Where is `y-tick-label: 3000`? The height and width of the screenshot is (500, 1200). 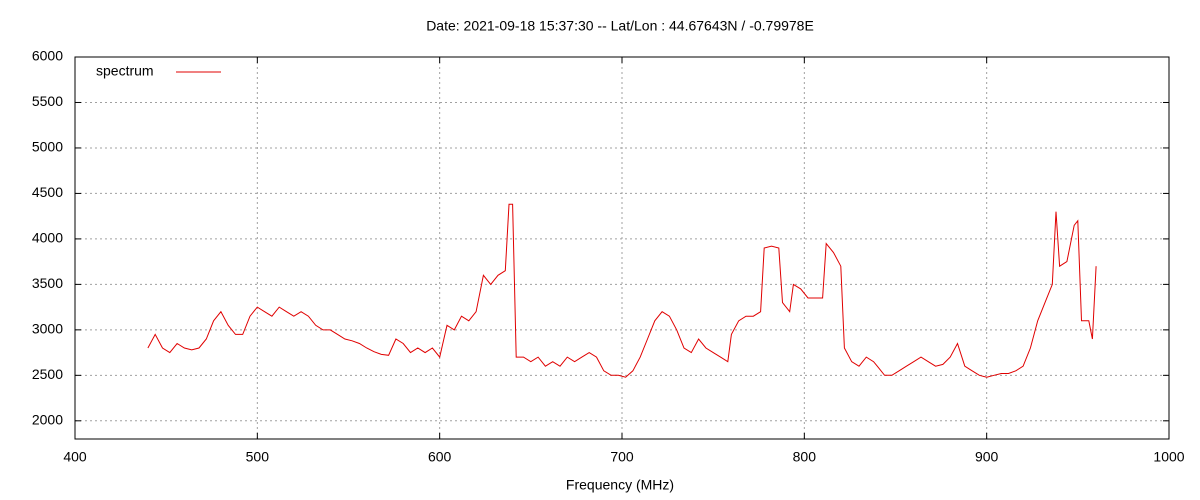 y-tick-label: 3000 is located at coordinates (47, 329).